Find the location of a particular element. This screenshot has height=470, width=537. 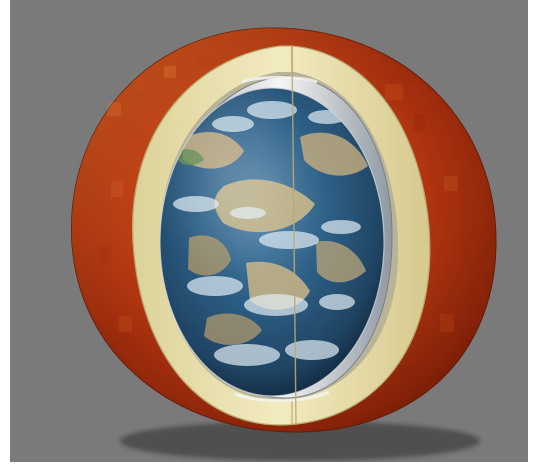

rim-split-line is located at coordinates (294, 235).